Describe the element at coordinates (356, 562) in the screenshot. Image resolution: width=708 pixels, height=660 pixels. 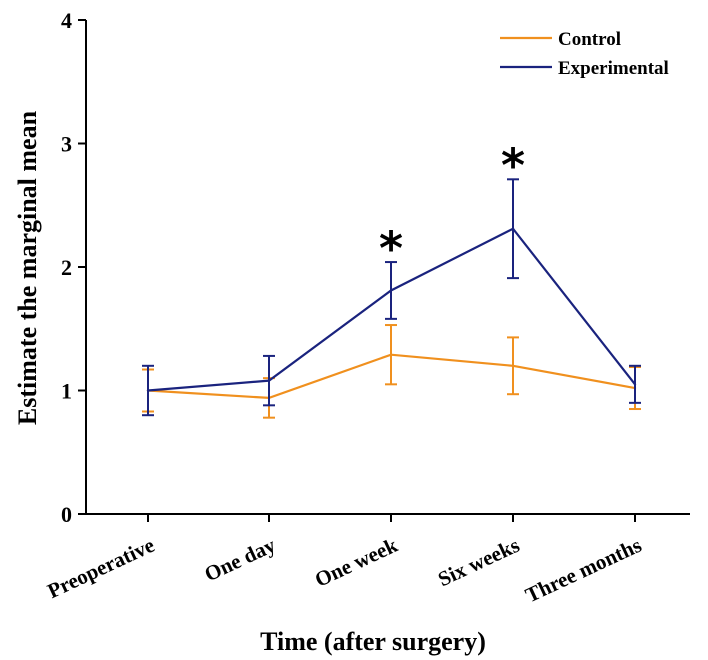
I see `x-tick-label: One week` at that location.